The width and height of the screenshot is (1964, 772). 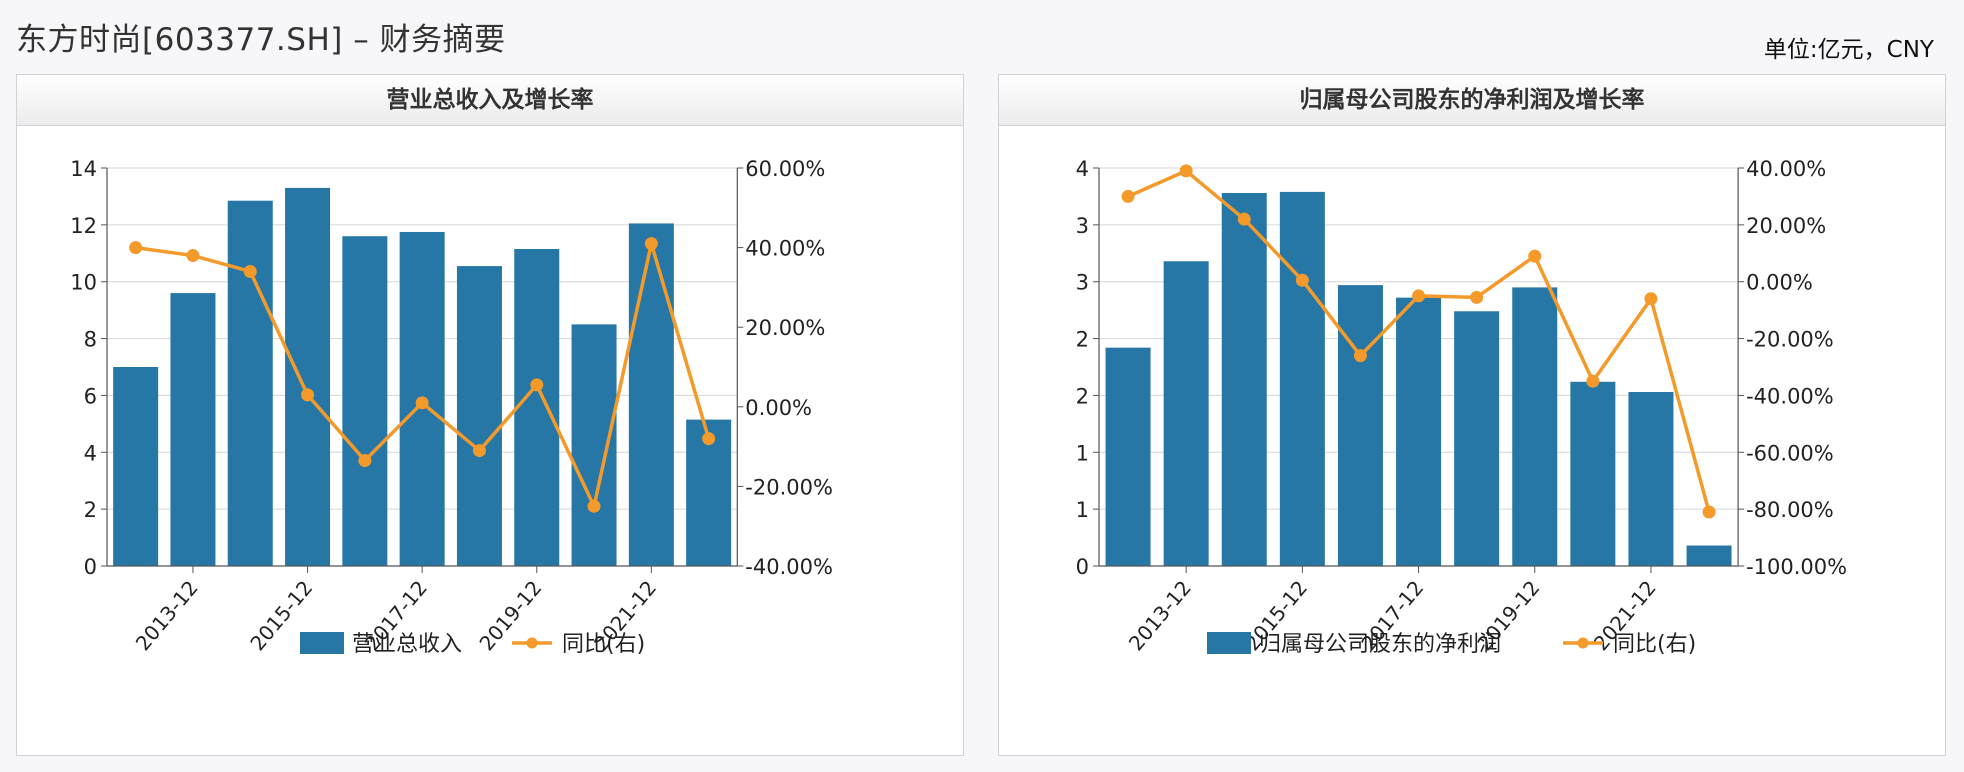 What do you see at coordinates (83, 169) in the screenshot?
I see `y-left-tick-label: 14` at bounding box center [83, 169].